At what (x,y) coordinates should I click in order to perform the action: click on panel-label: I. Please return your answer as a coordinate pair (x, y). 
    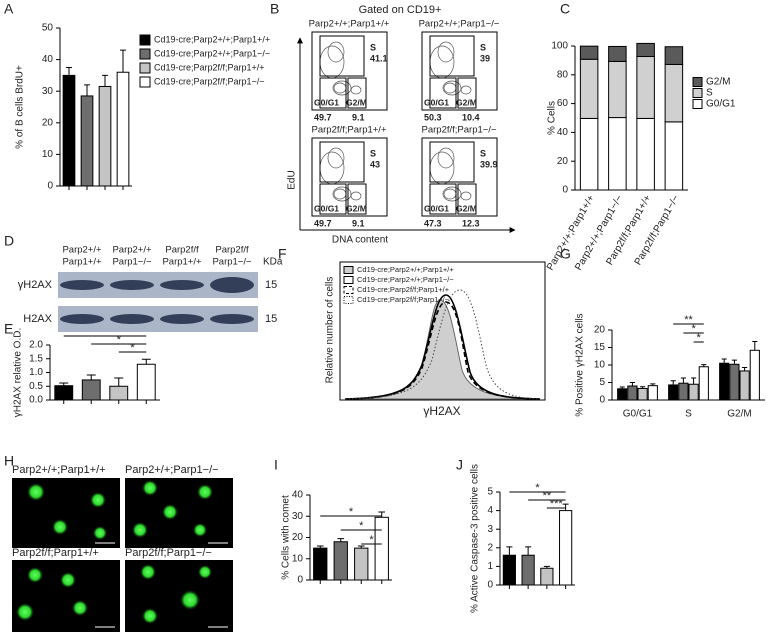
    Looking at the image, I should click on (276, 465).